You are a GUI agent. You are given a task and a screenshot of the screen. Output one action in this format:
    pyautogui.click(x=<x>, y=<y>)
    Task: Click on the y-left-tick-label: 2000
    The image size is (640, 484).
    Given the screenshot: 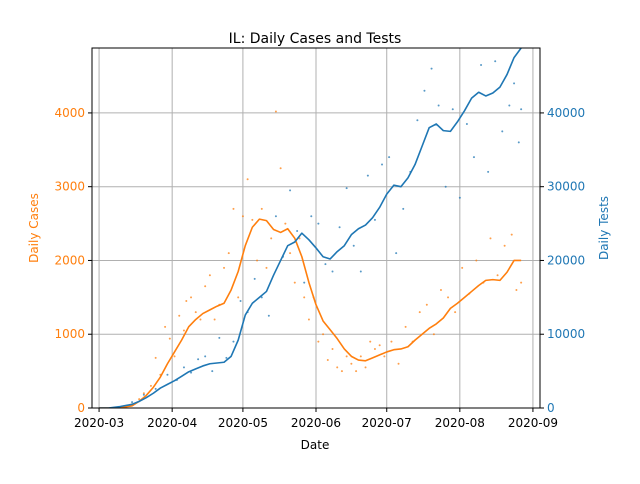 What is the action you would take?
    pyautogui.click(x=69, y=260)
    